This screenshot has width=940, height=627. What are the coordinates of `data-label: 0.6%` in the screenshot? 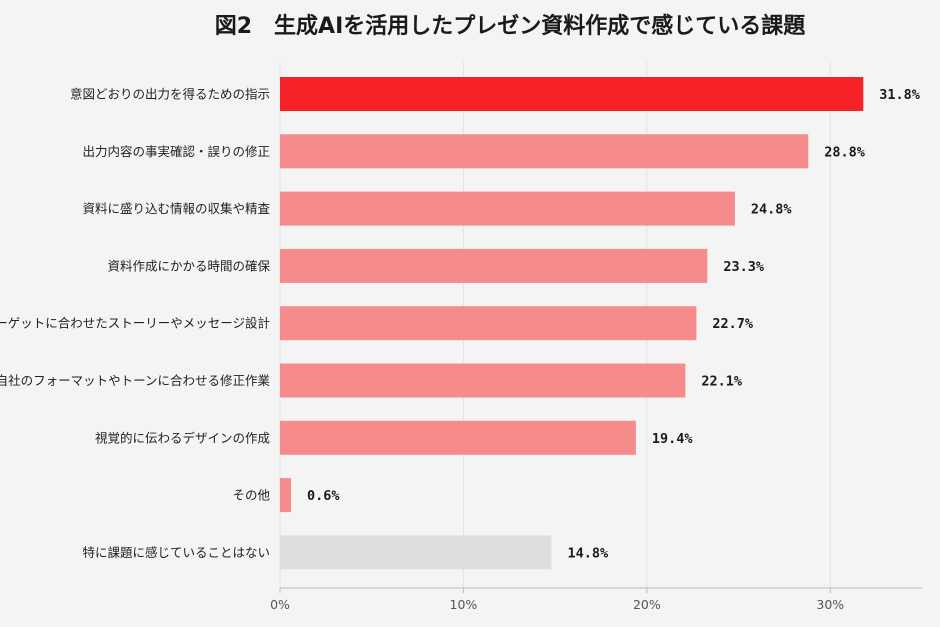 It's located at (323, 496).